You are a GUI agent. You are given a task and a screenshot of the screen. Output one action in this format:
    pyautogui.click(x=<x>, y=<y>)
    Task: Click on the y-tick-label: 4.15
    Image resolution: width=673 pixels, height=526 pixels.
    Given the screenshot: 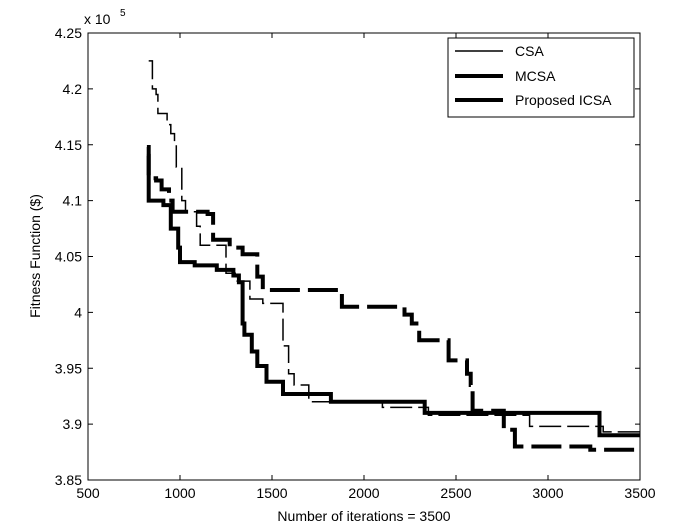 What is the action you would take?
    pyautogui.click(x=68, y=145)
    